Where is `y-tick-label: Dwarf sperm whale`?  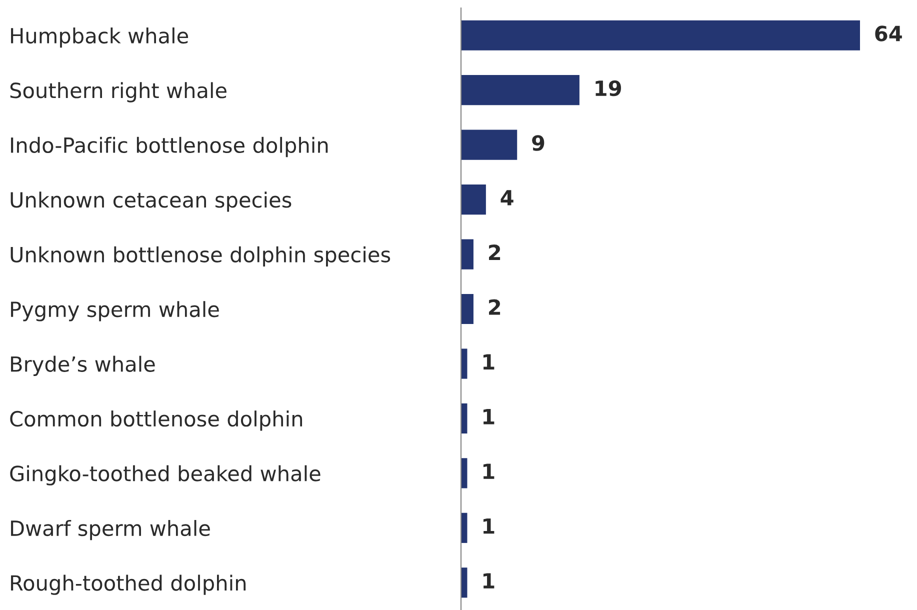
y-tick-label: Dwarf sperm whale is located at coordinates (110, 530).